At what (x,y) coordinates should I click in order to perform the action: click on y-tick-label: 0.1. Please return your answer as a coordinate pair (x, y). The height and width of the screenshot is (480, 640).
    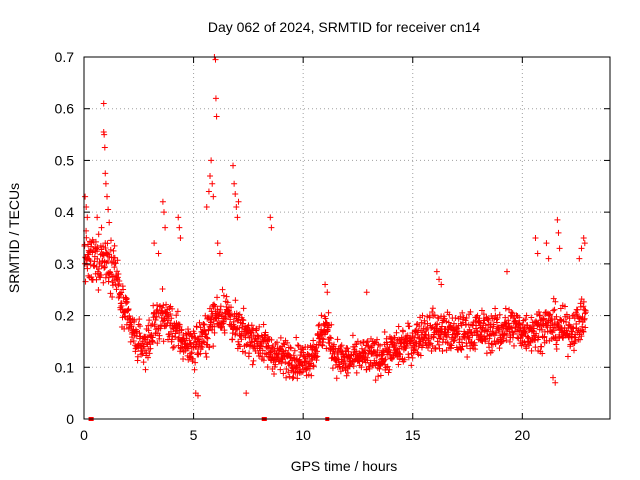
    Looking at the image, I should click on (65, 367).